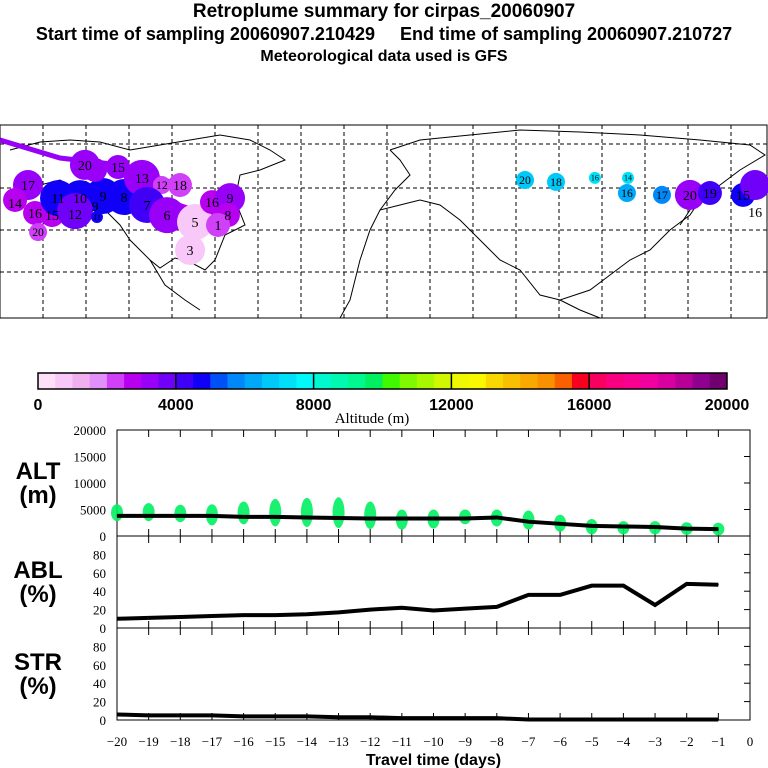 This screenshot has width=768, height=768. I want to click on colorbar-tick-label: 20000, so click(727, 405).